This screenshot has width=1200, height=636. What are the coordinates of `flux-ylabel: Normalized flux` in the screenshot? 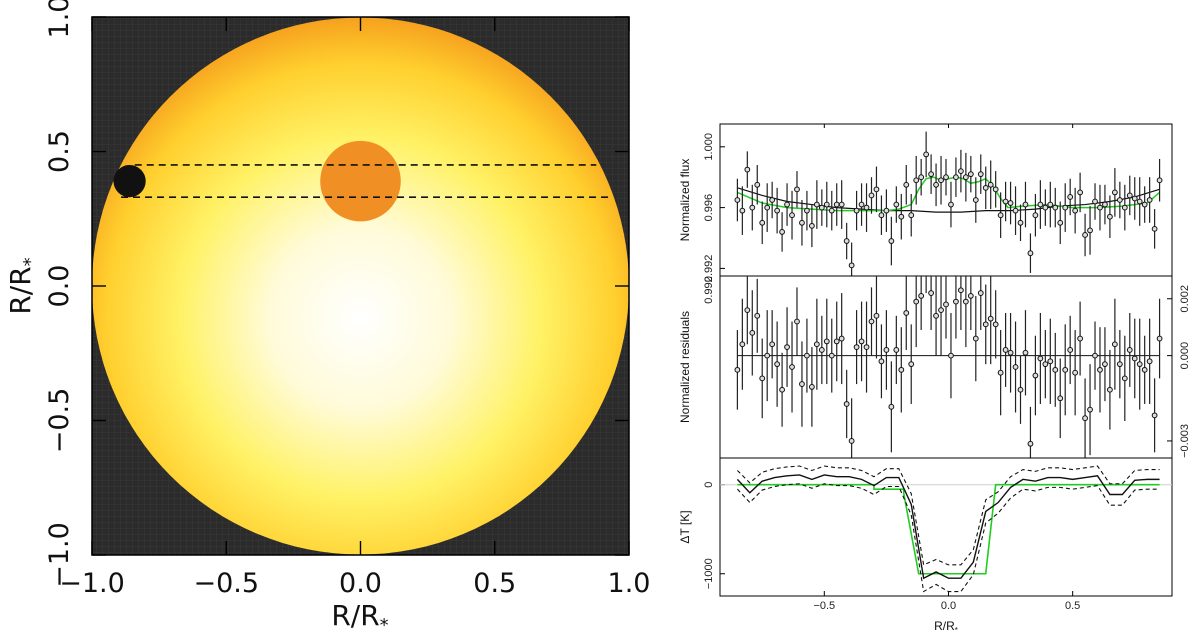 It's located at (685, 200).